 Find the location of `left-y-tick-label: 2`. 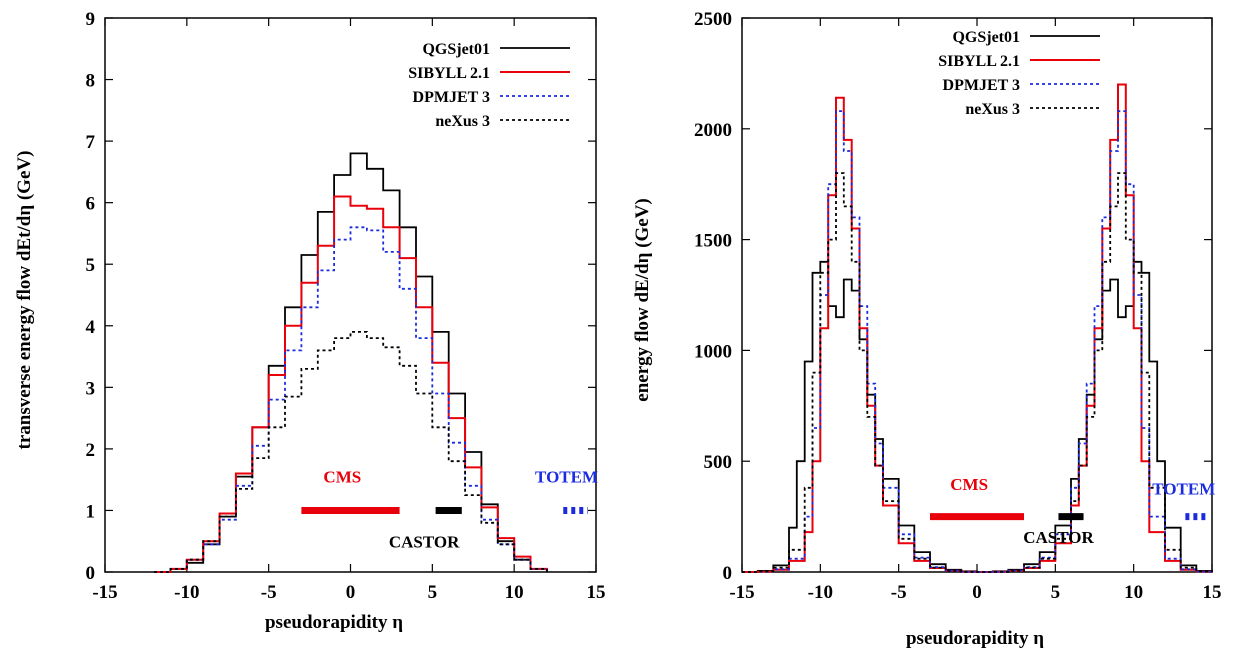

left-y-tick-label: 2 is located at coordinates (91, 450).